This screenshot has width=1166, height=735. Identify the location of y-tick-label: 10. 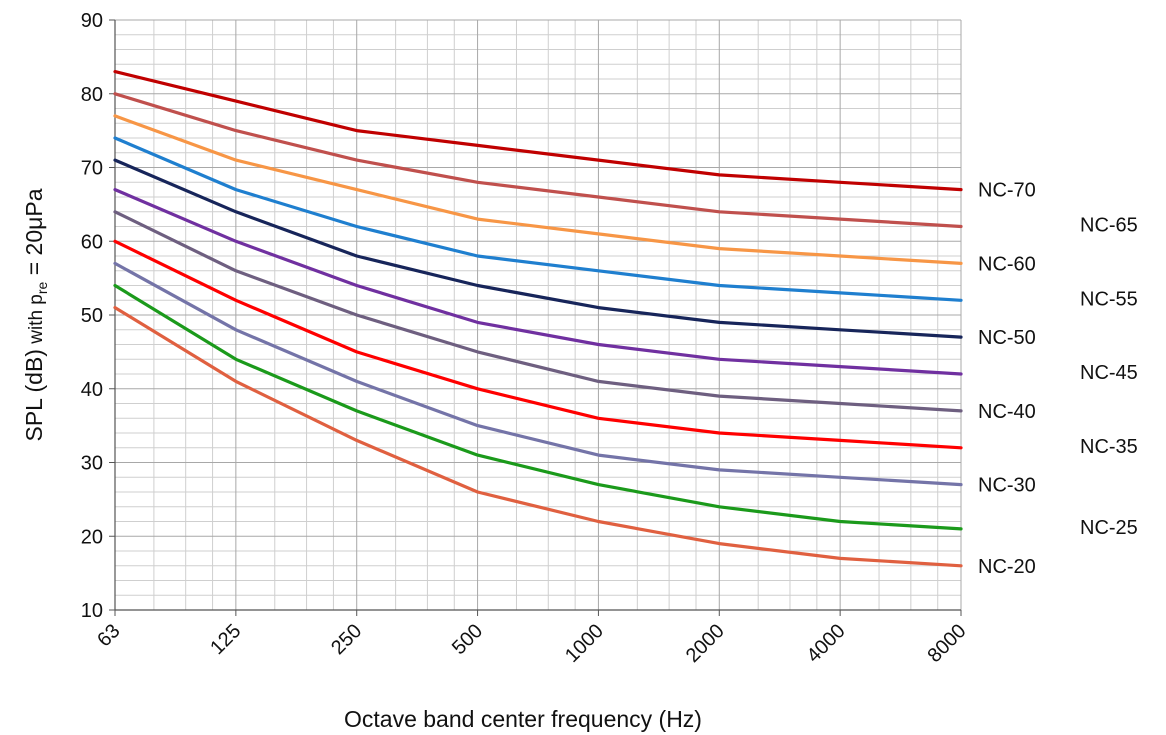
(92, 611).